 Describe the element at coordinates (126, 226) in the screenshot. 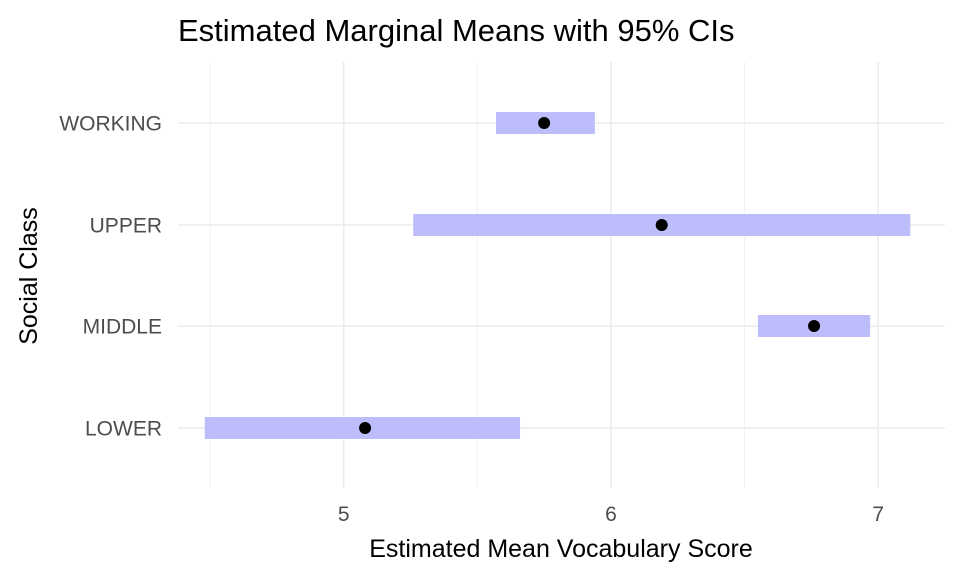

I see `y-tick-label: UPPER` at that location.